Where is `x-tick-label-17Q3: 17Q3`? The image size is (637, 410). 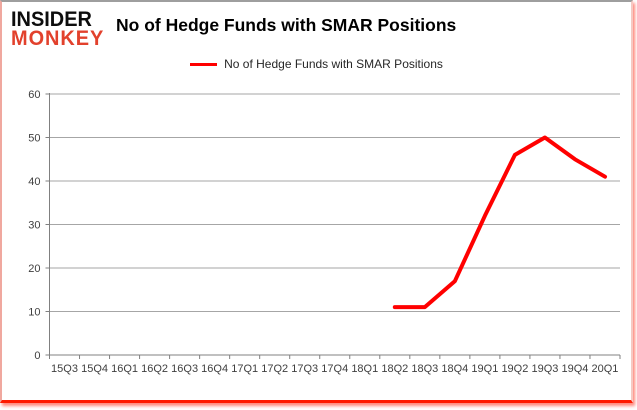
x-tick-label-17Q3: 17Q3 is located at coordinates (304, 369).